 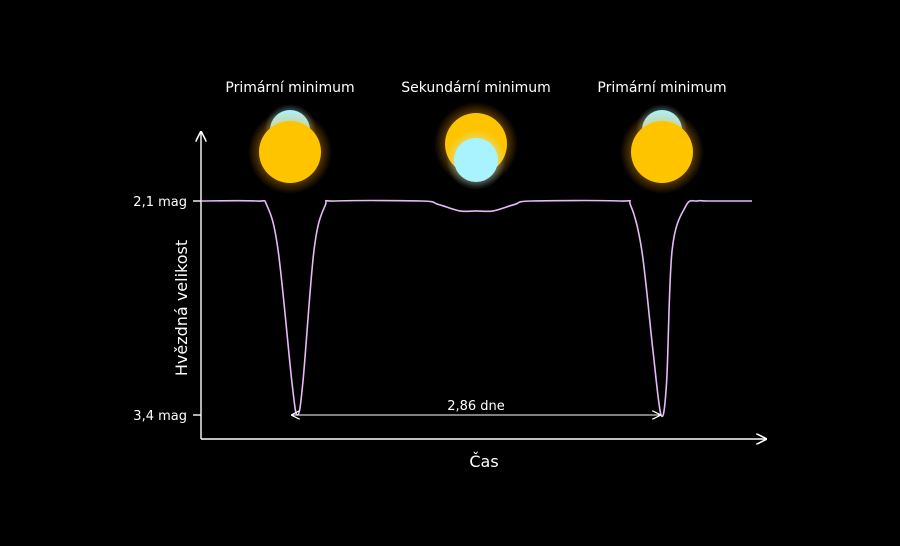 I want to click on y-axis-label: Hvězdná velikost, so click(x=181, y=308).